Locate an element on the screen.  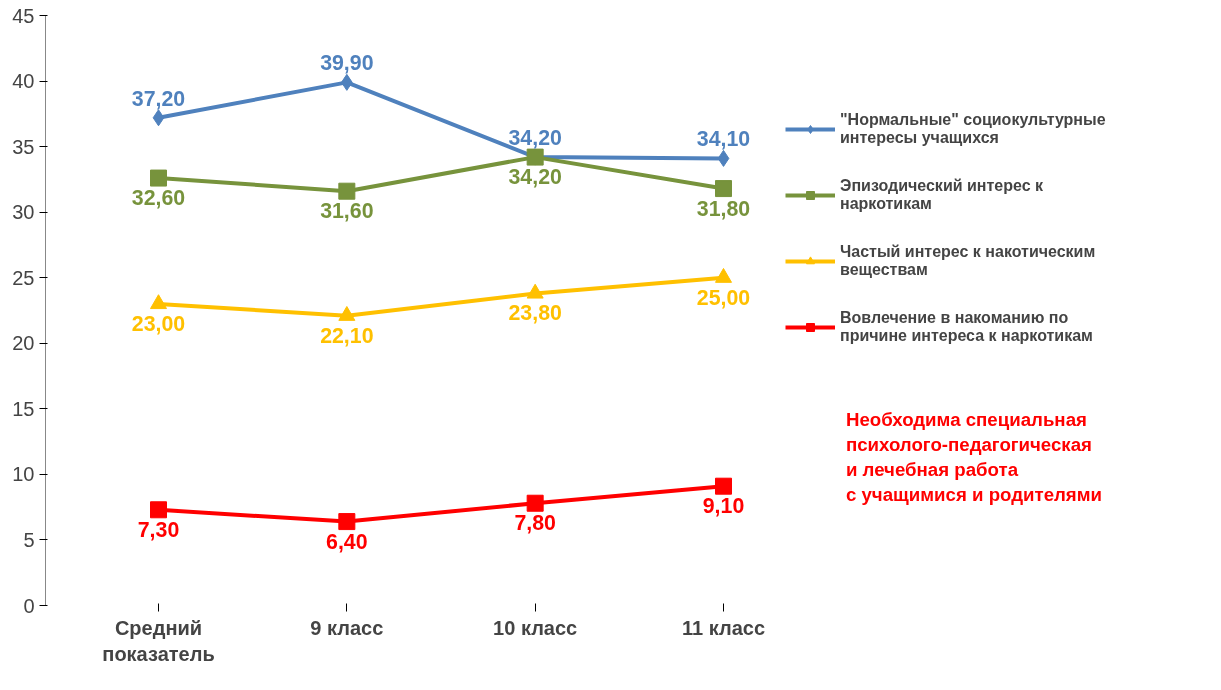
data-label: 37,20 is located at coordinates (158, 98).